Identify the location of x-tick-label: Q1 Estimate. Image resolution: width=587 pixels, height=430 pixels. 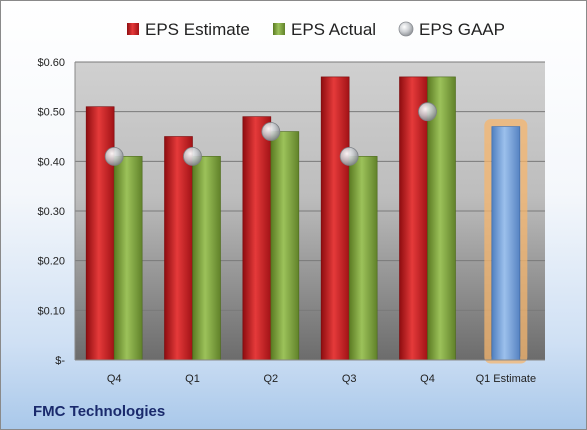
(506, 379).